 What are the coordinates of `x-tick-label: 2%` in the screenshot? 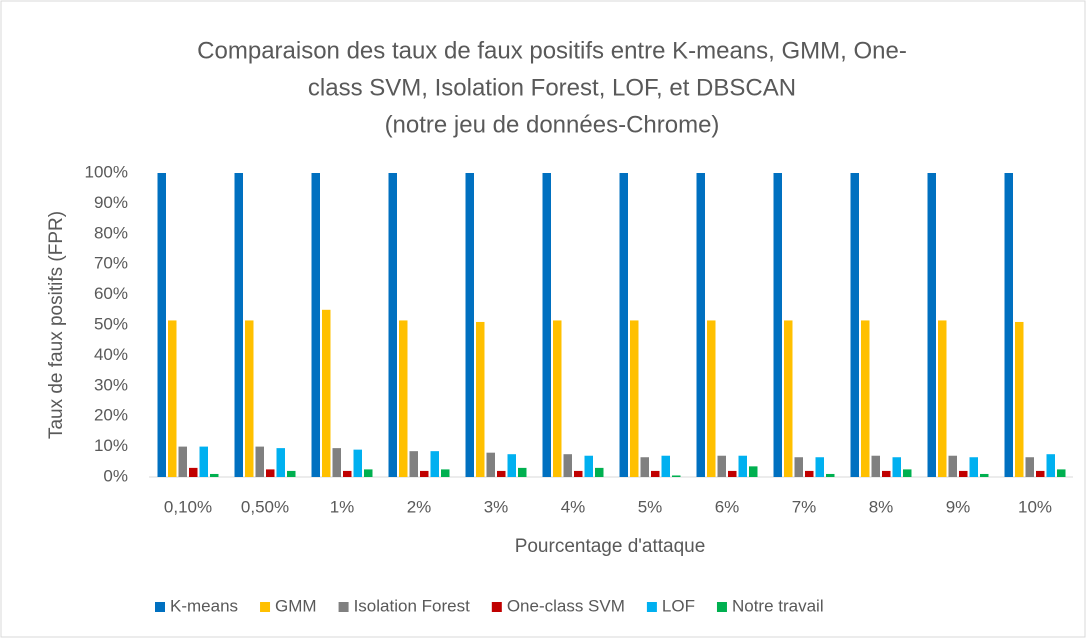 It's located at (419, 506).